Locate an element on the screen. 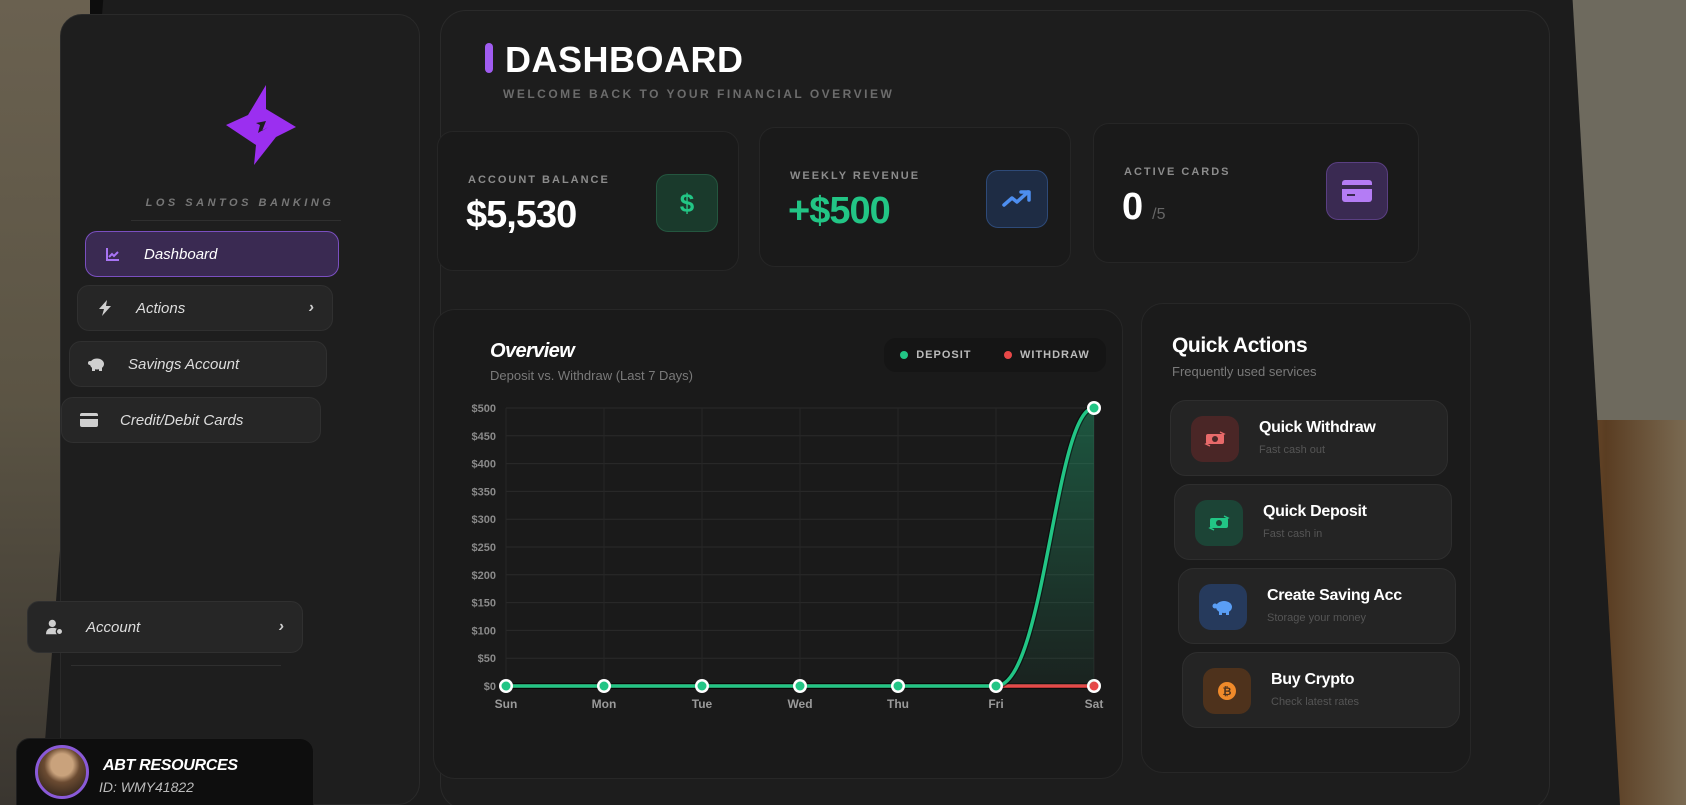  brand-logo-icon is located at coordinates (261, 125).